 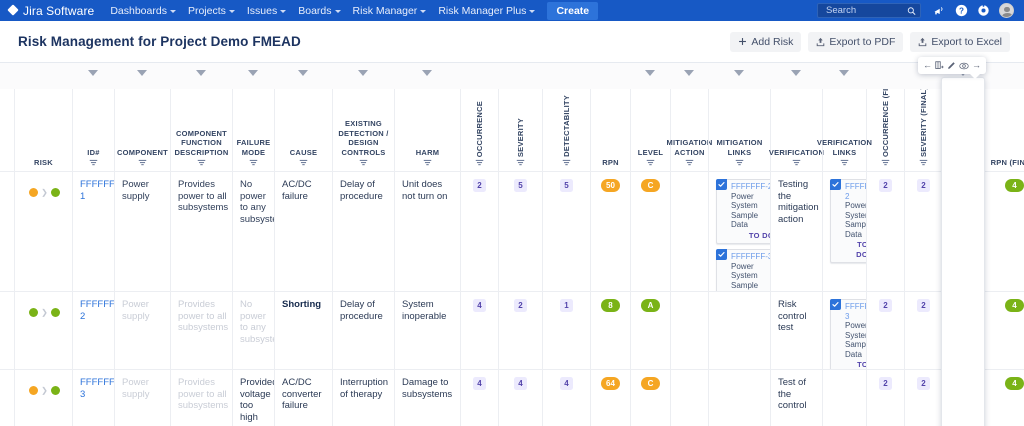 What do you see at coordinates (253, 398) in the screenshot?
I see `cell-failure_mode: Provided voltage too high` at bounding box center [253, 398].